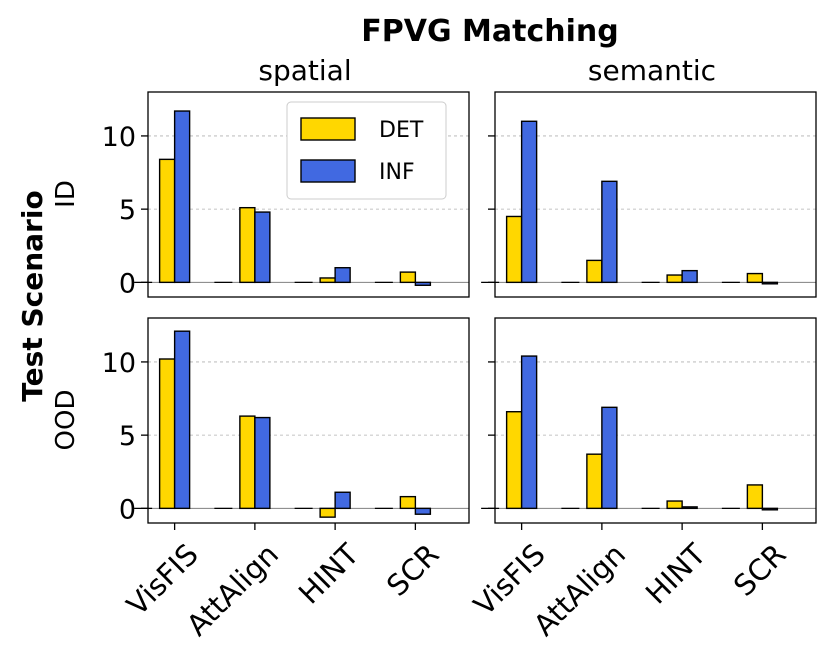  Describe the element at coordinates (66, 194) in the screenshot. I see `row-label-id: ID` at that location.